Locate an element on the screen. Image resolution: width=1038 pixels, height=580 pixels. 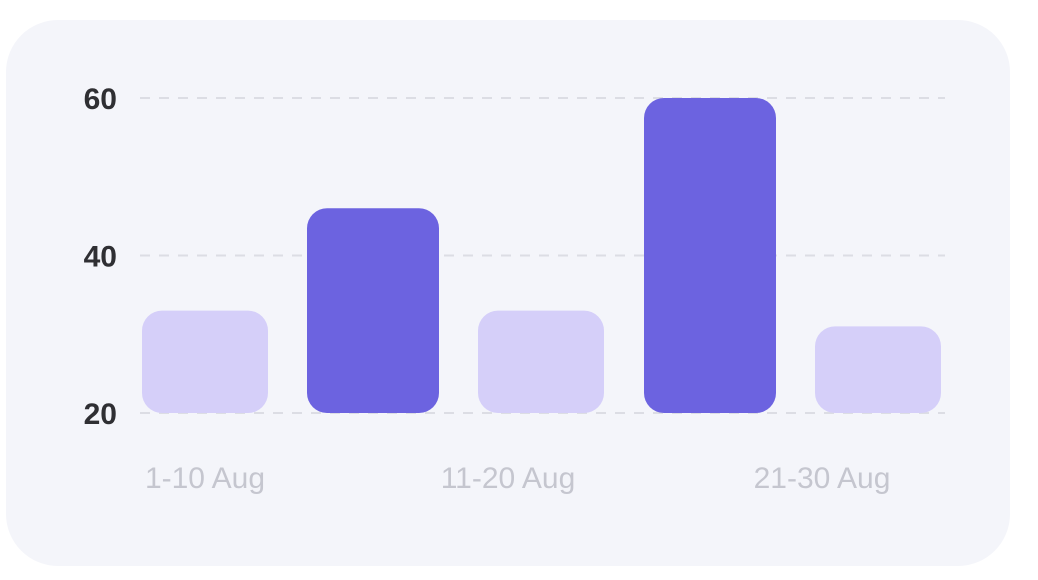
x-axis: 1-10 Aug 11-20 Aug 21-30 Aug is located at coordinates (517, 478).